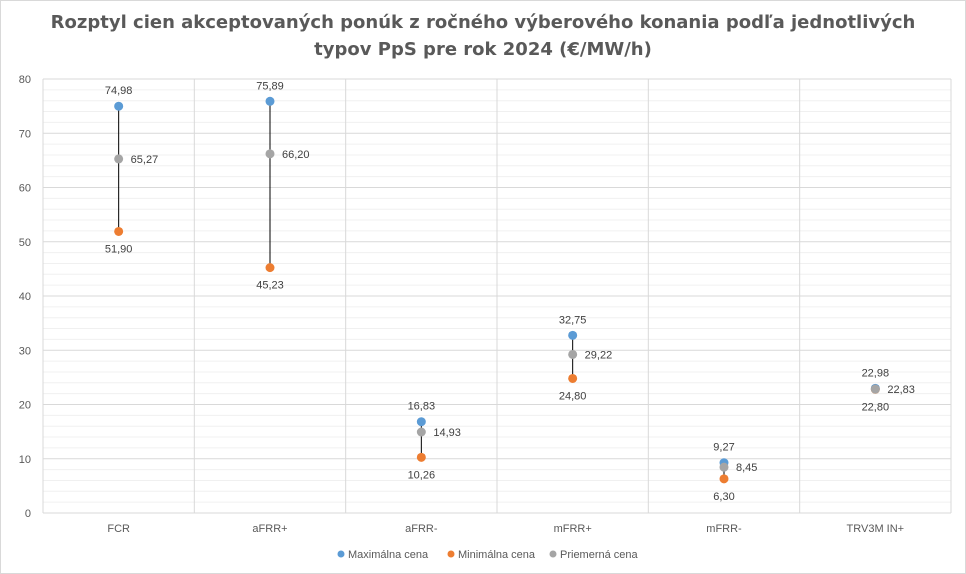 The height and width of the screenshot is (574, 966). I want to click on data-label-max: 32,75, so click(573, 320).